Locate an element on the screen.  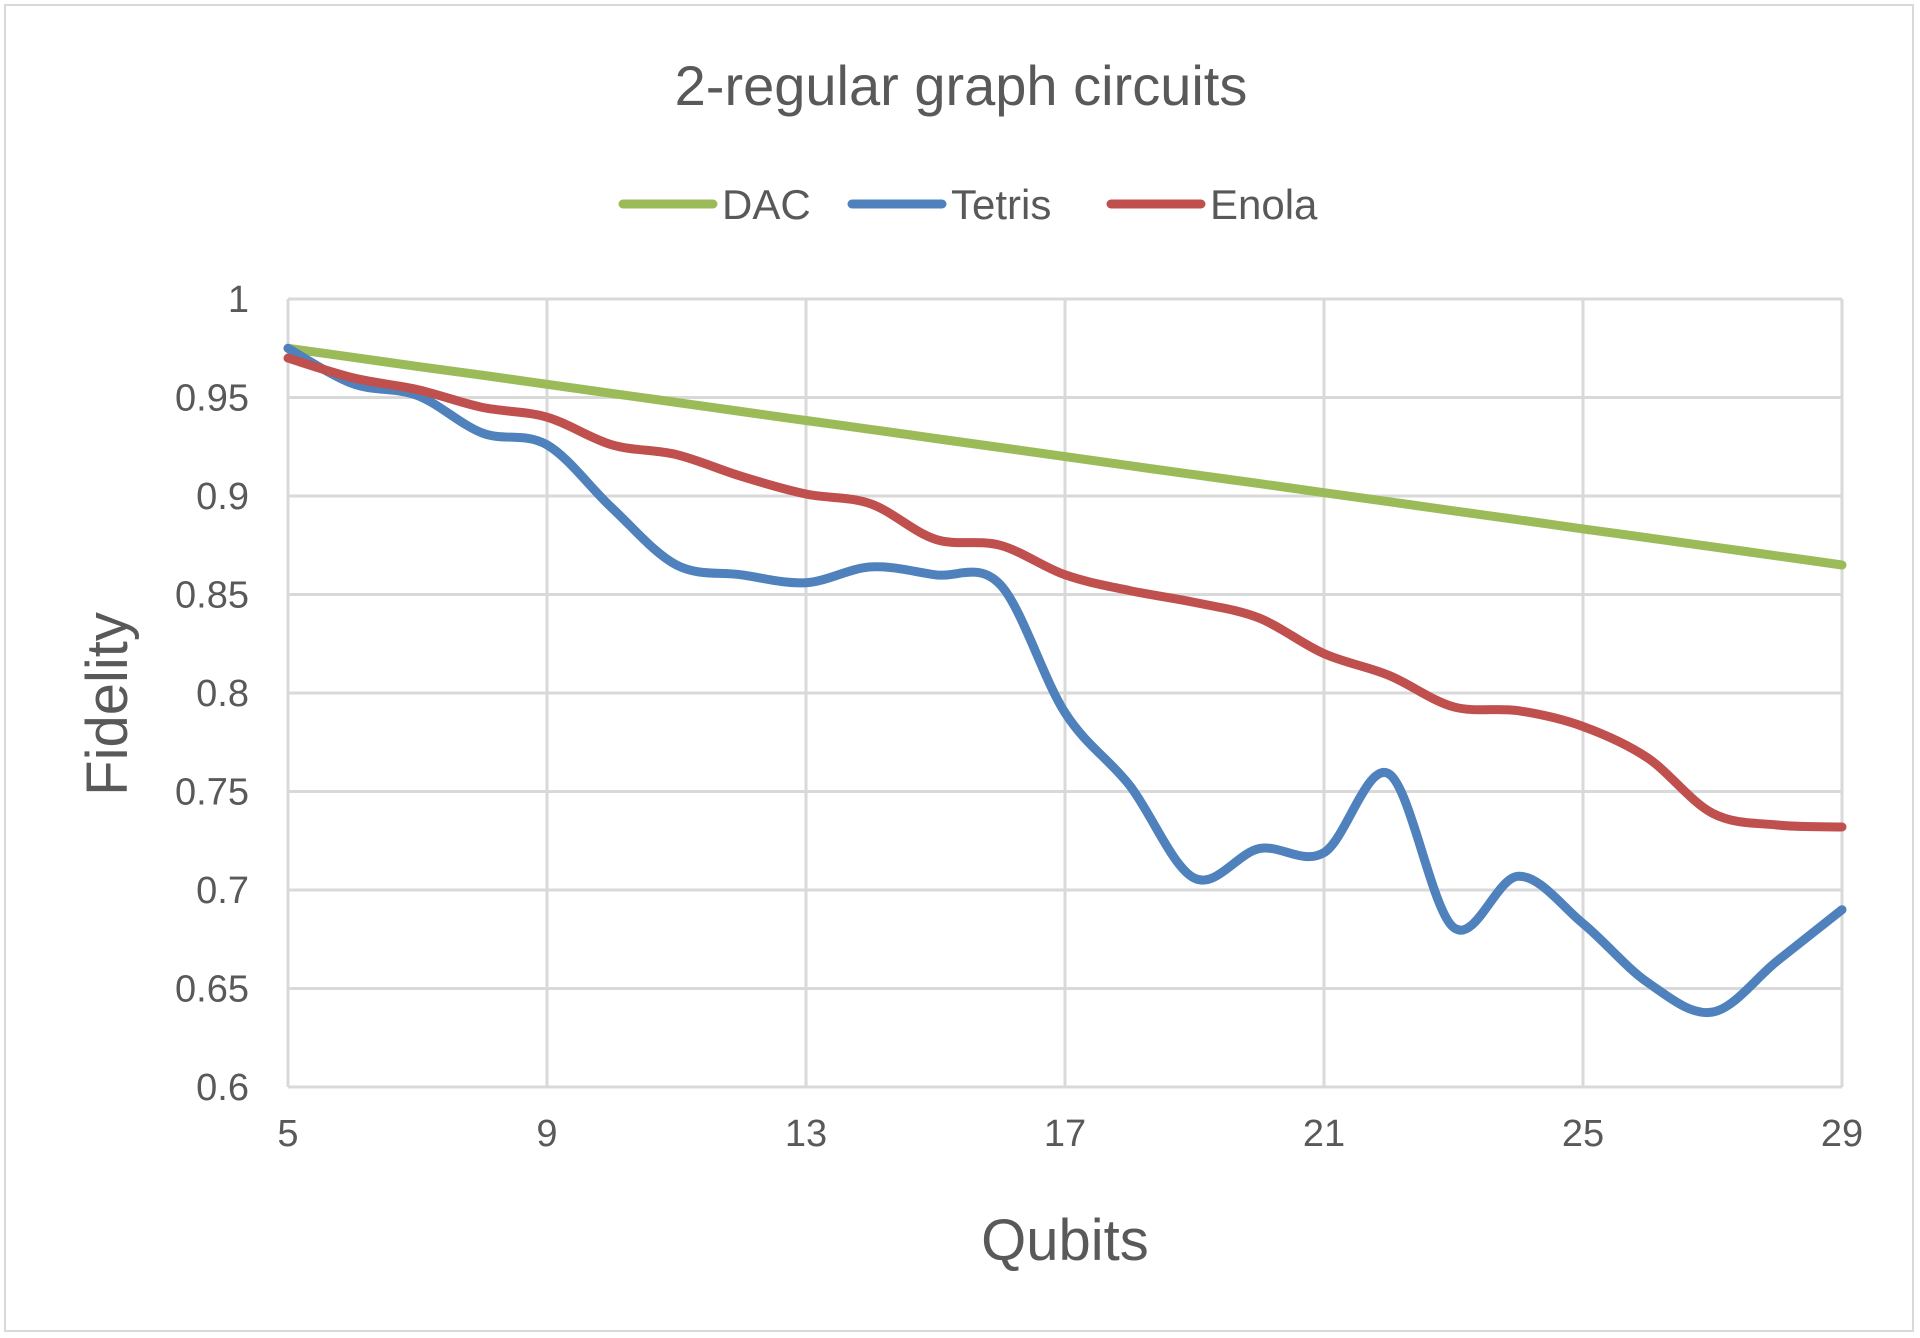
x-axis-ticks: 5 9 13 17 21 25 29 is located at coordinates (1070, 1134).